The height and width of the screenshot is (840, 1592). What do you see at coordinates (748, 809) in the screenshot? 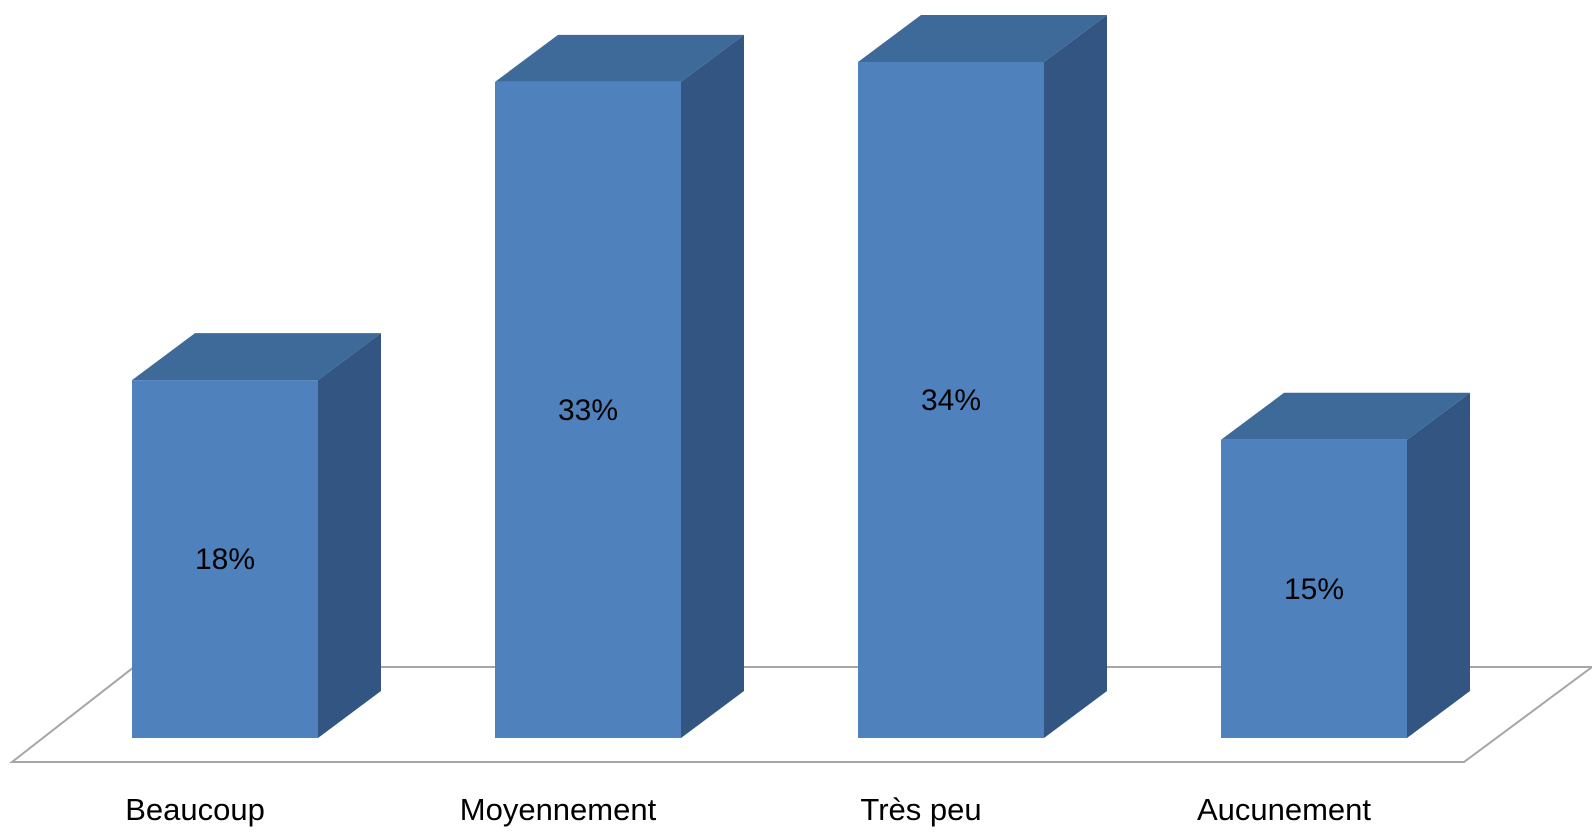
I see `category-labels: Beaucoup Moyennement Très peu Aucunement` at bounding box center [748, 809].